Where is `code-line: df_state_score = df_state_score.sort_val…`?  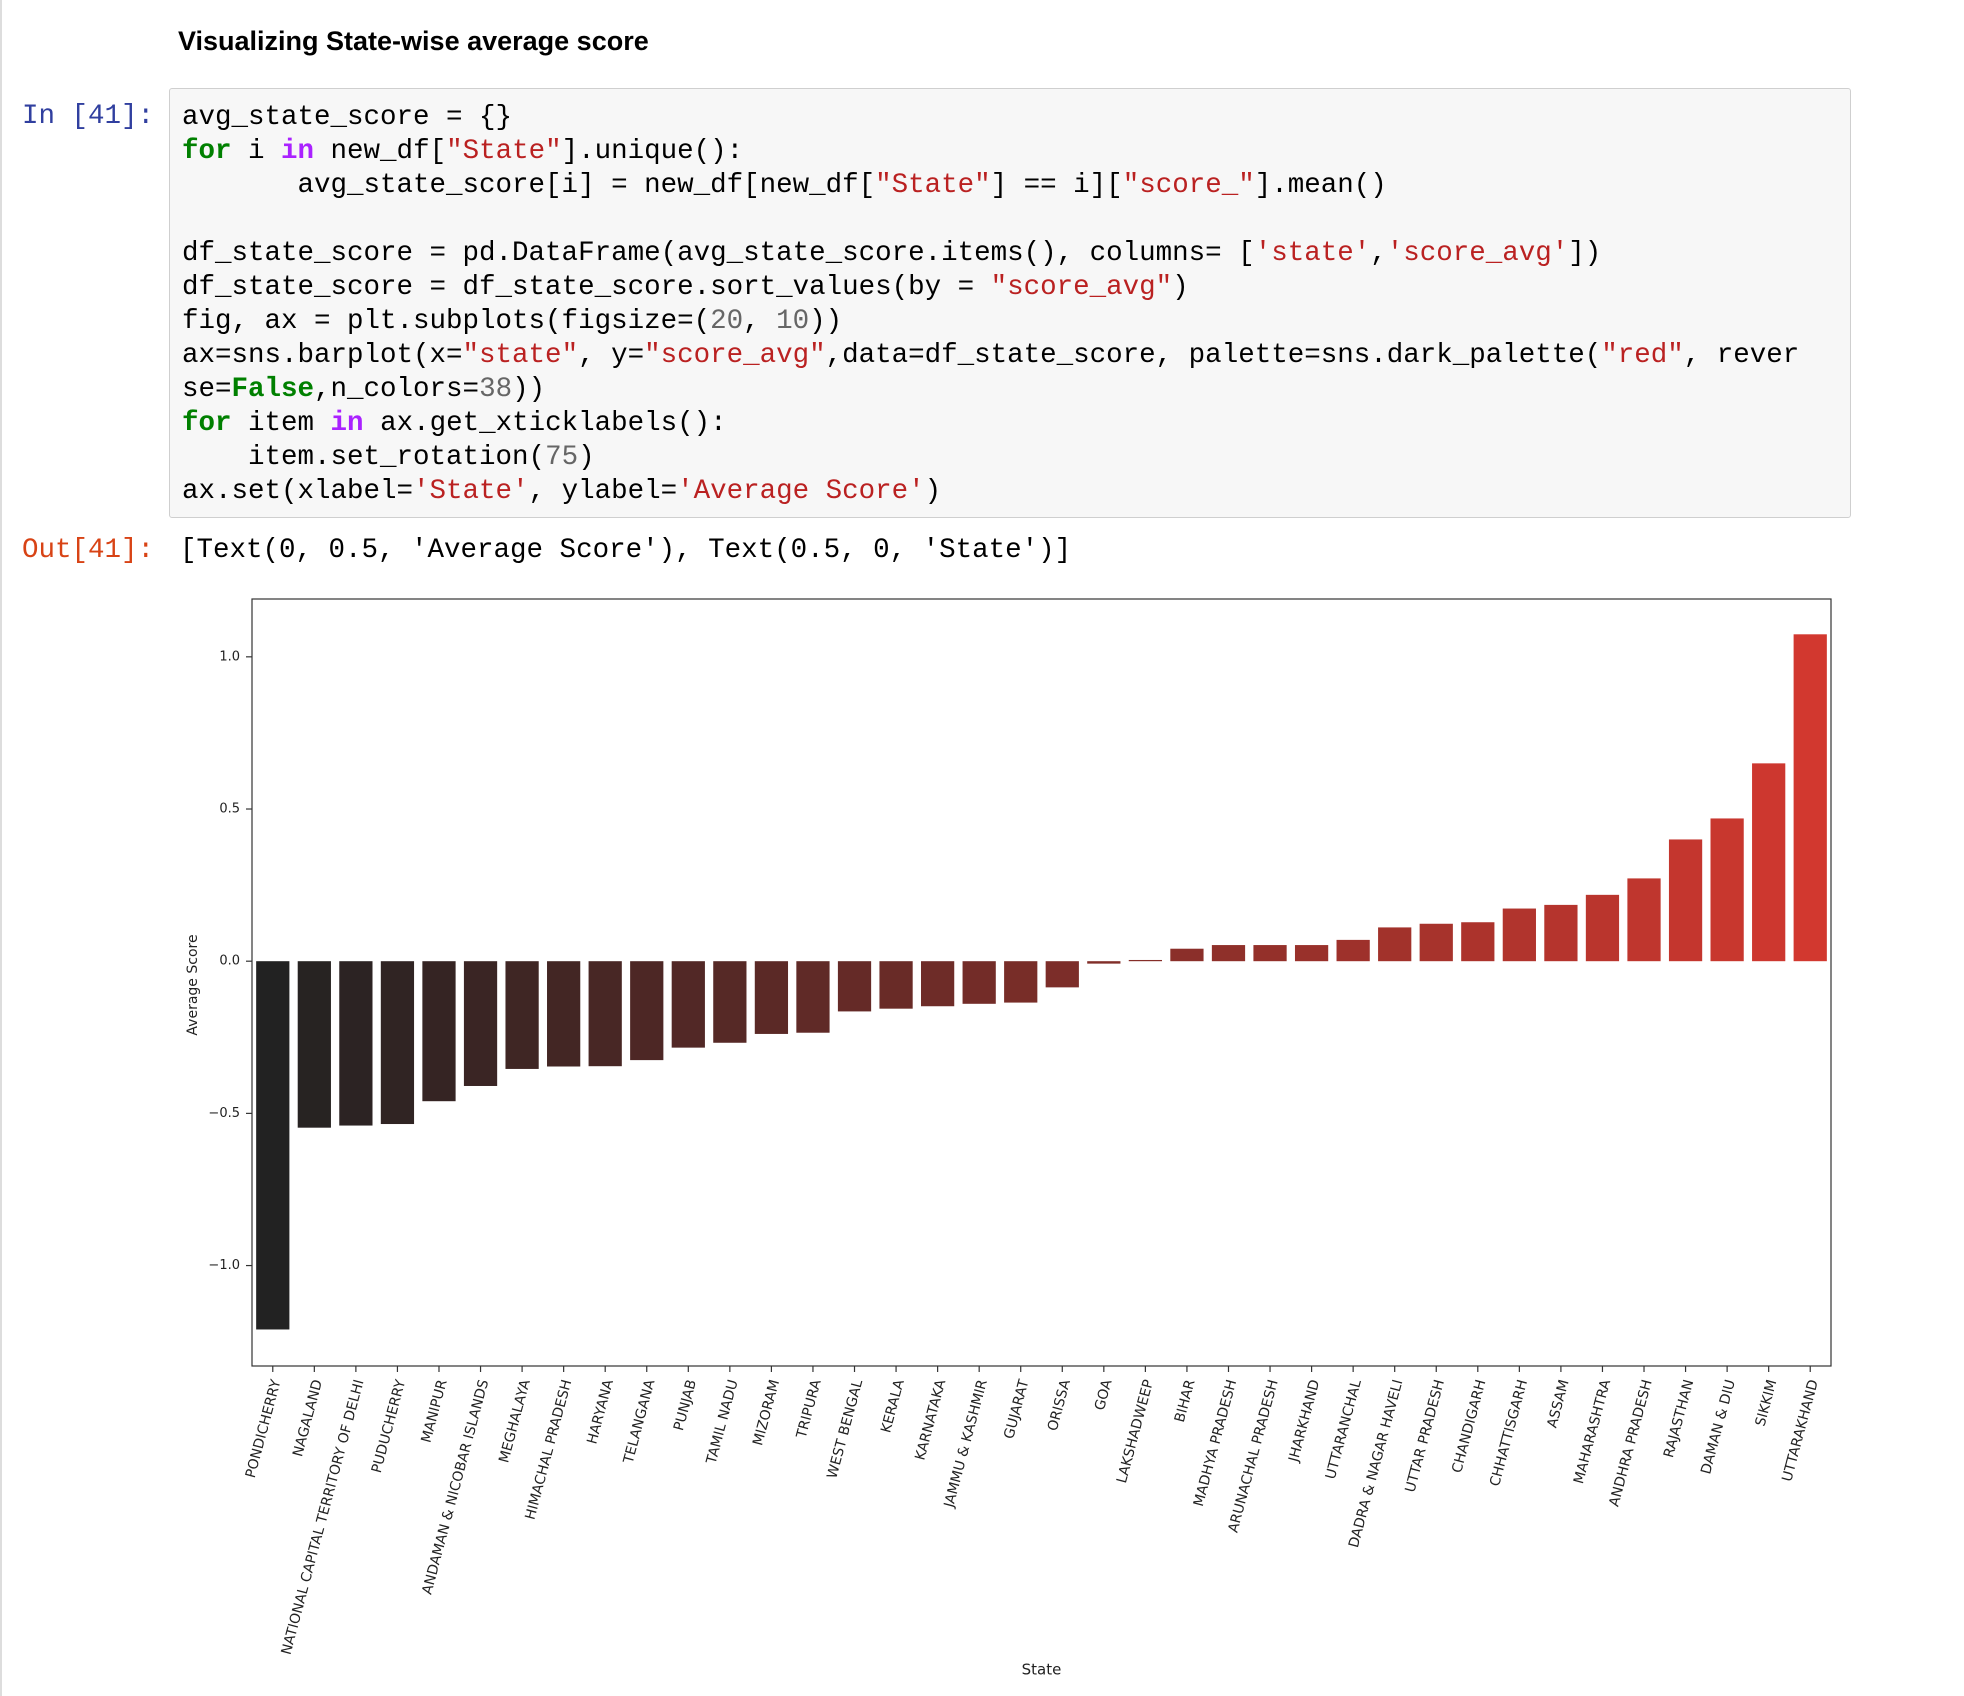 code-line: df_state_score = df_state_score.sort_val… is located at coordinates (1010, 288).